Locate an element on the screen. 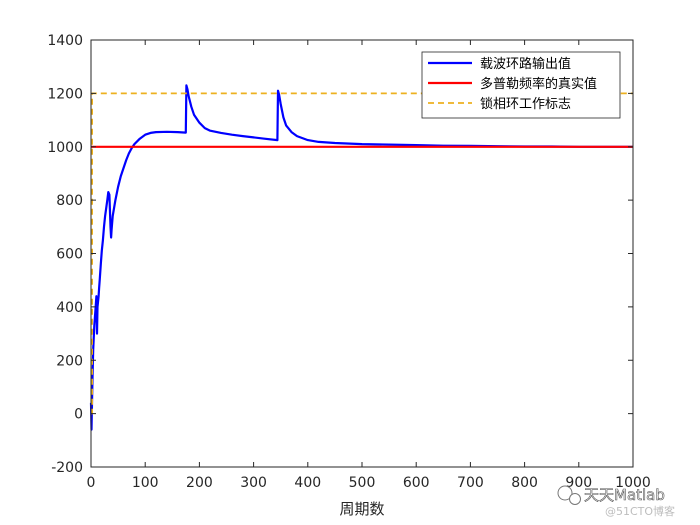 The width and height of the screenshot is (700, 525). y-tick-label: 1400 is located at coordinates (65, 41).